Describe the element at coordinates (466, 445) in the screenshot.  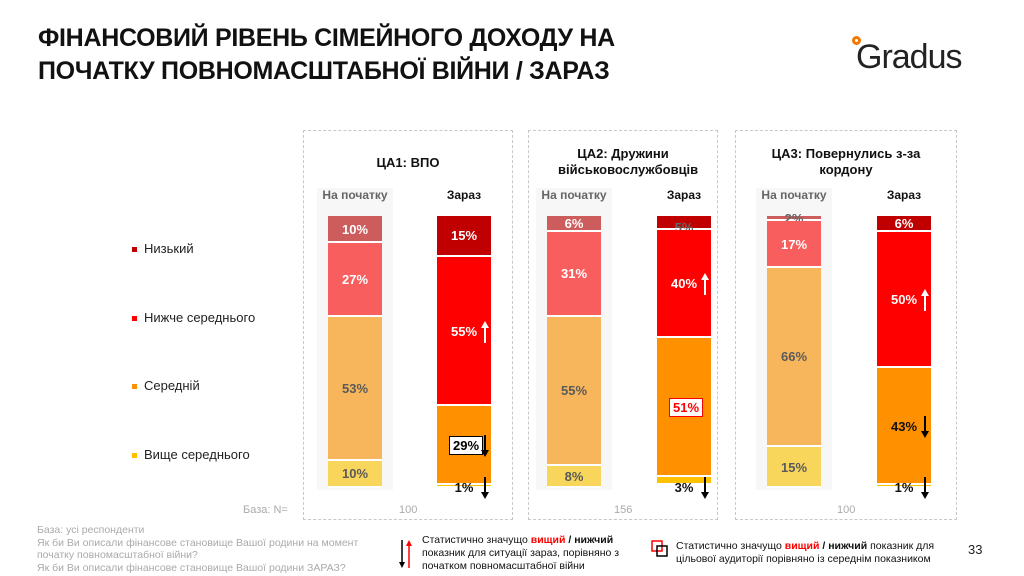
I see `boxed-value-label: 29%` at that location.